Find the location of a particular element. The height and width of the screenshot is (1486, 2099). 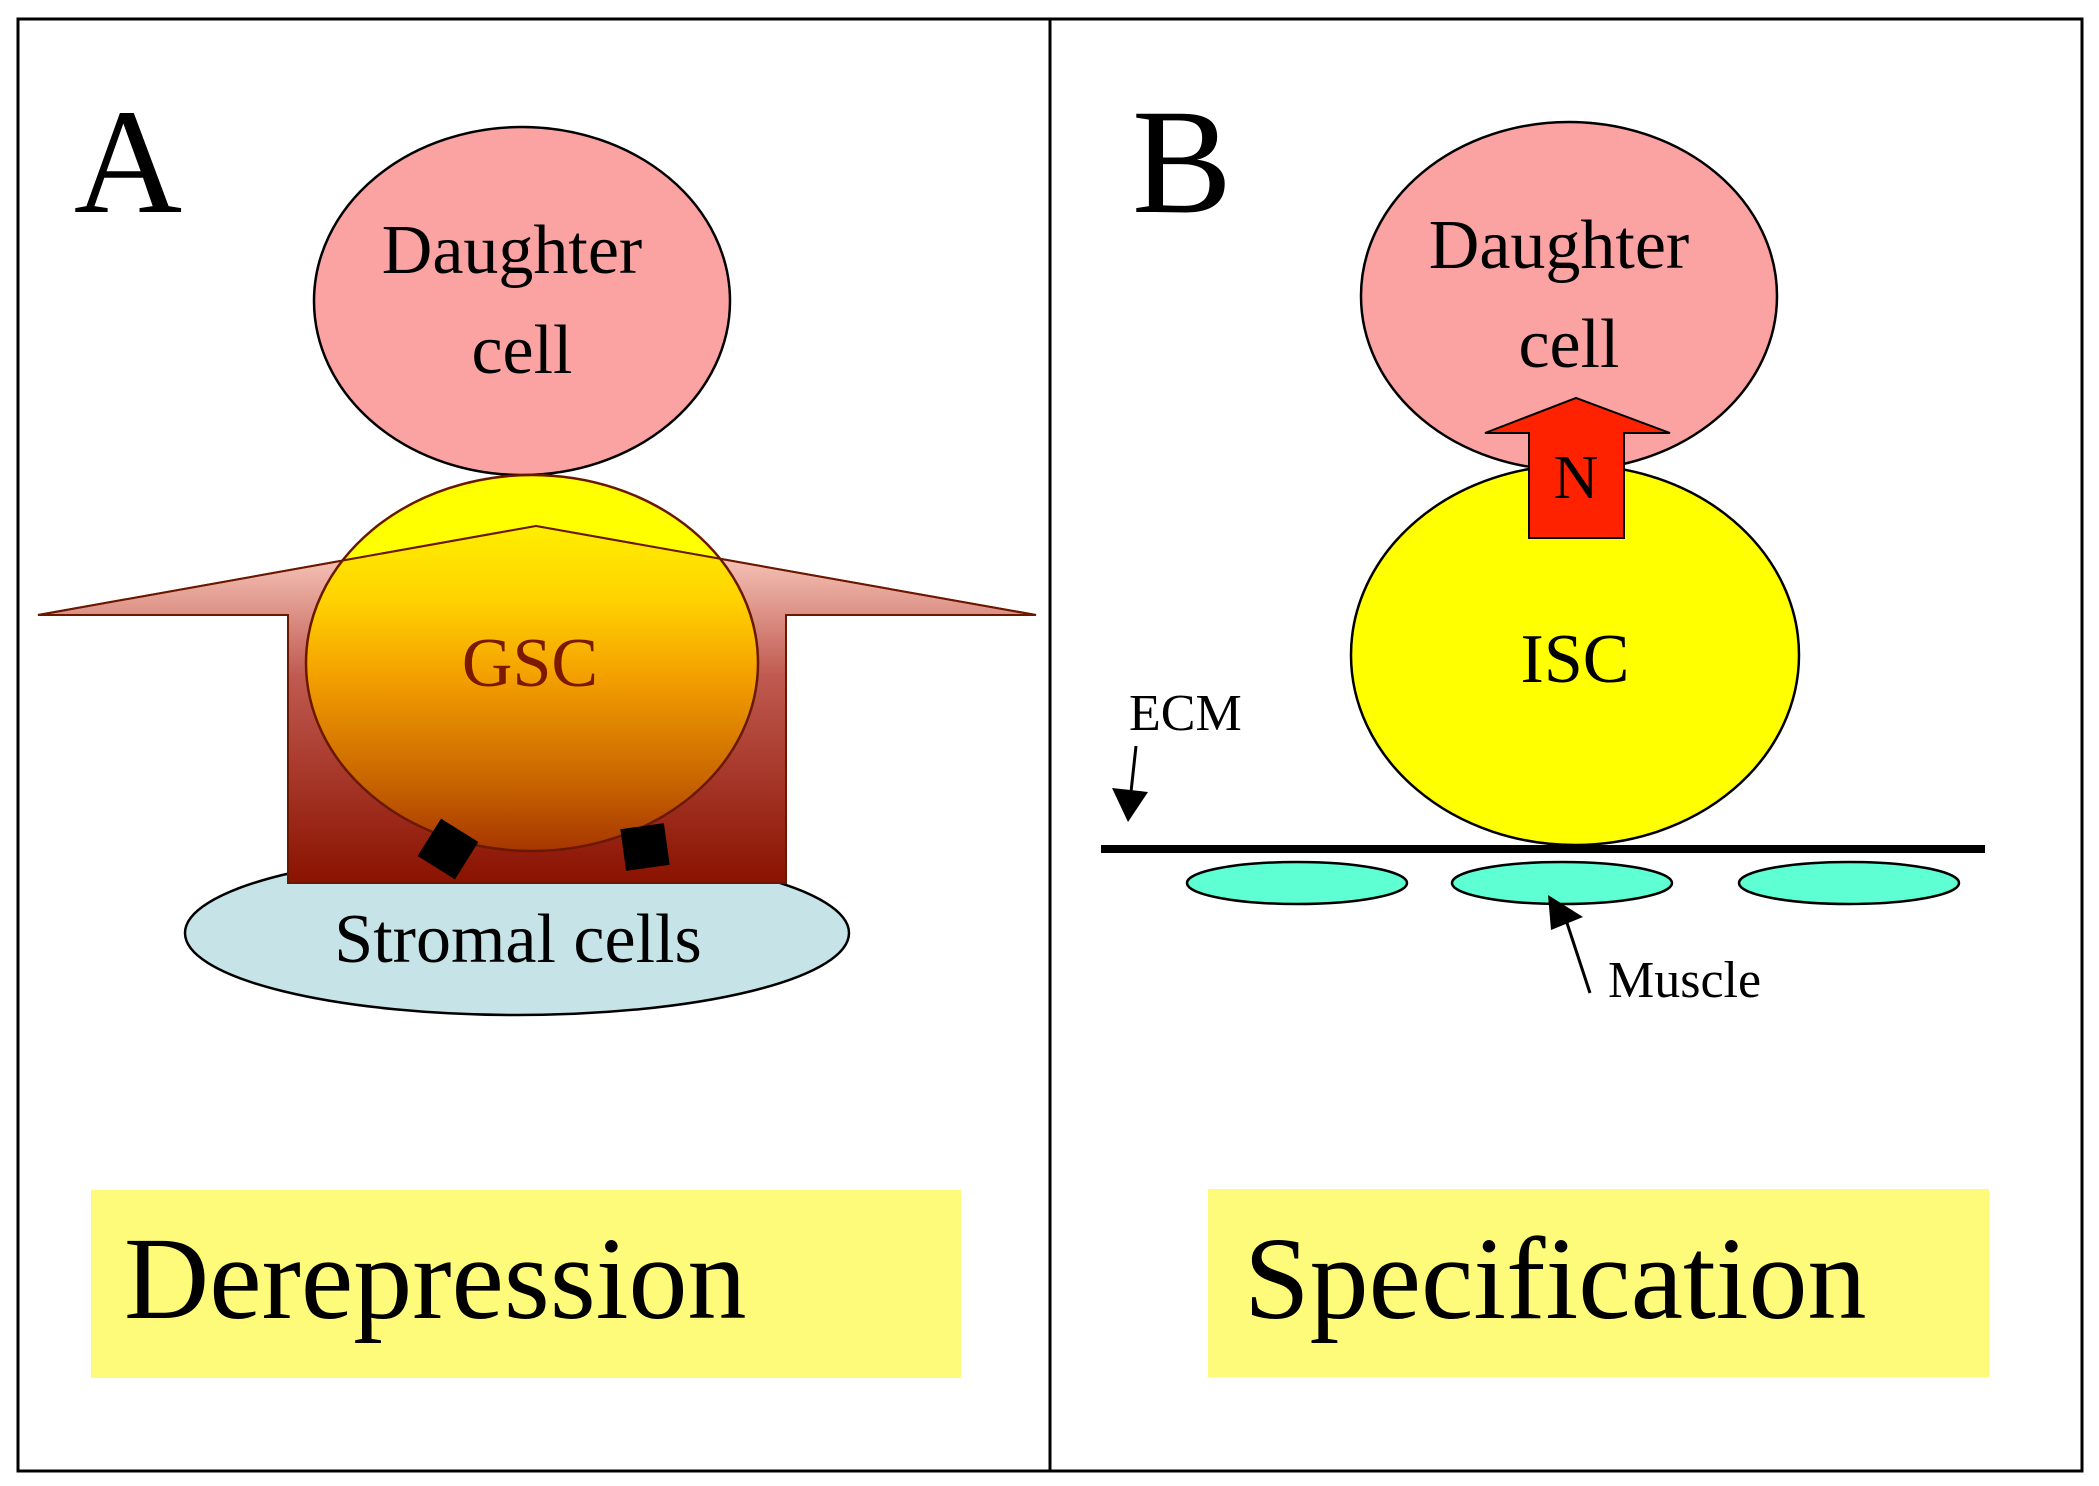

panel-b-muscle-label: Muscle is located at coordinates (1684, 980).